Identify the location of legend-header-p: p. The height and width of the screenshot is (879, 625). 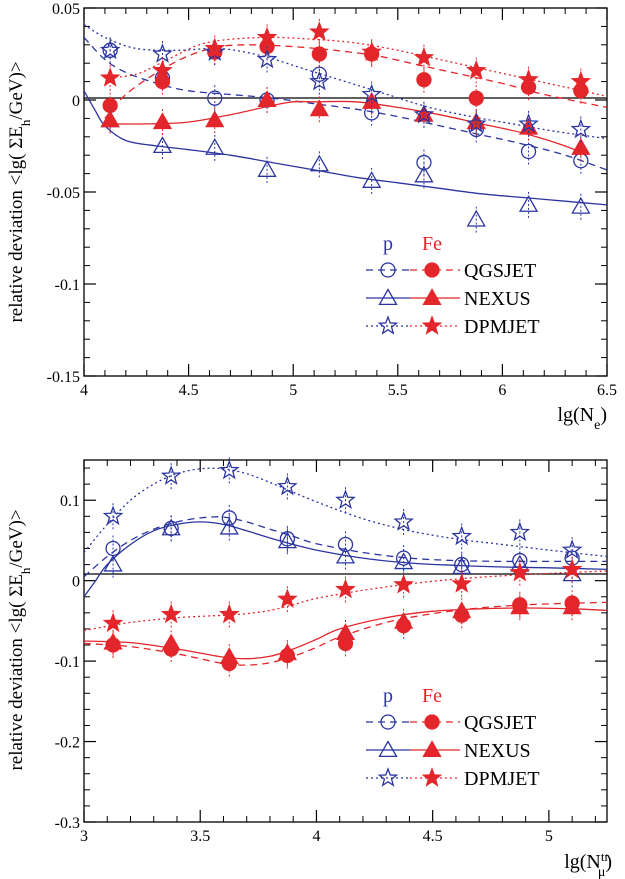
(388, 244).